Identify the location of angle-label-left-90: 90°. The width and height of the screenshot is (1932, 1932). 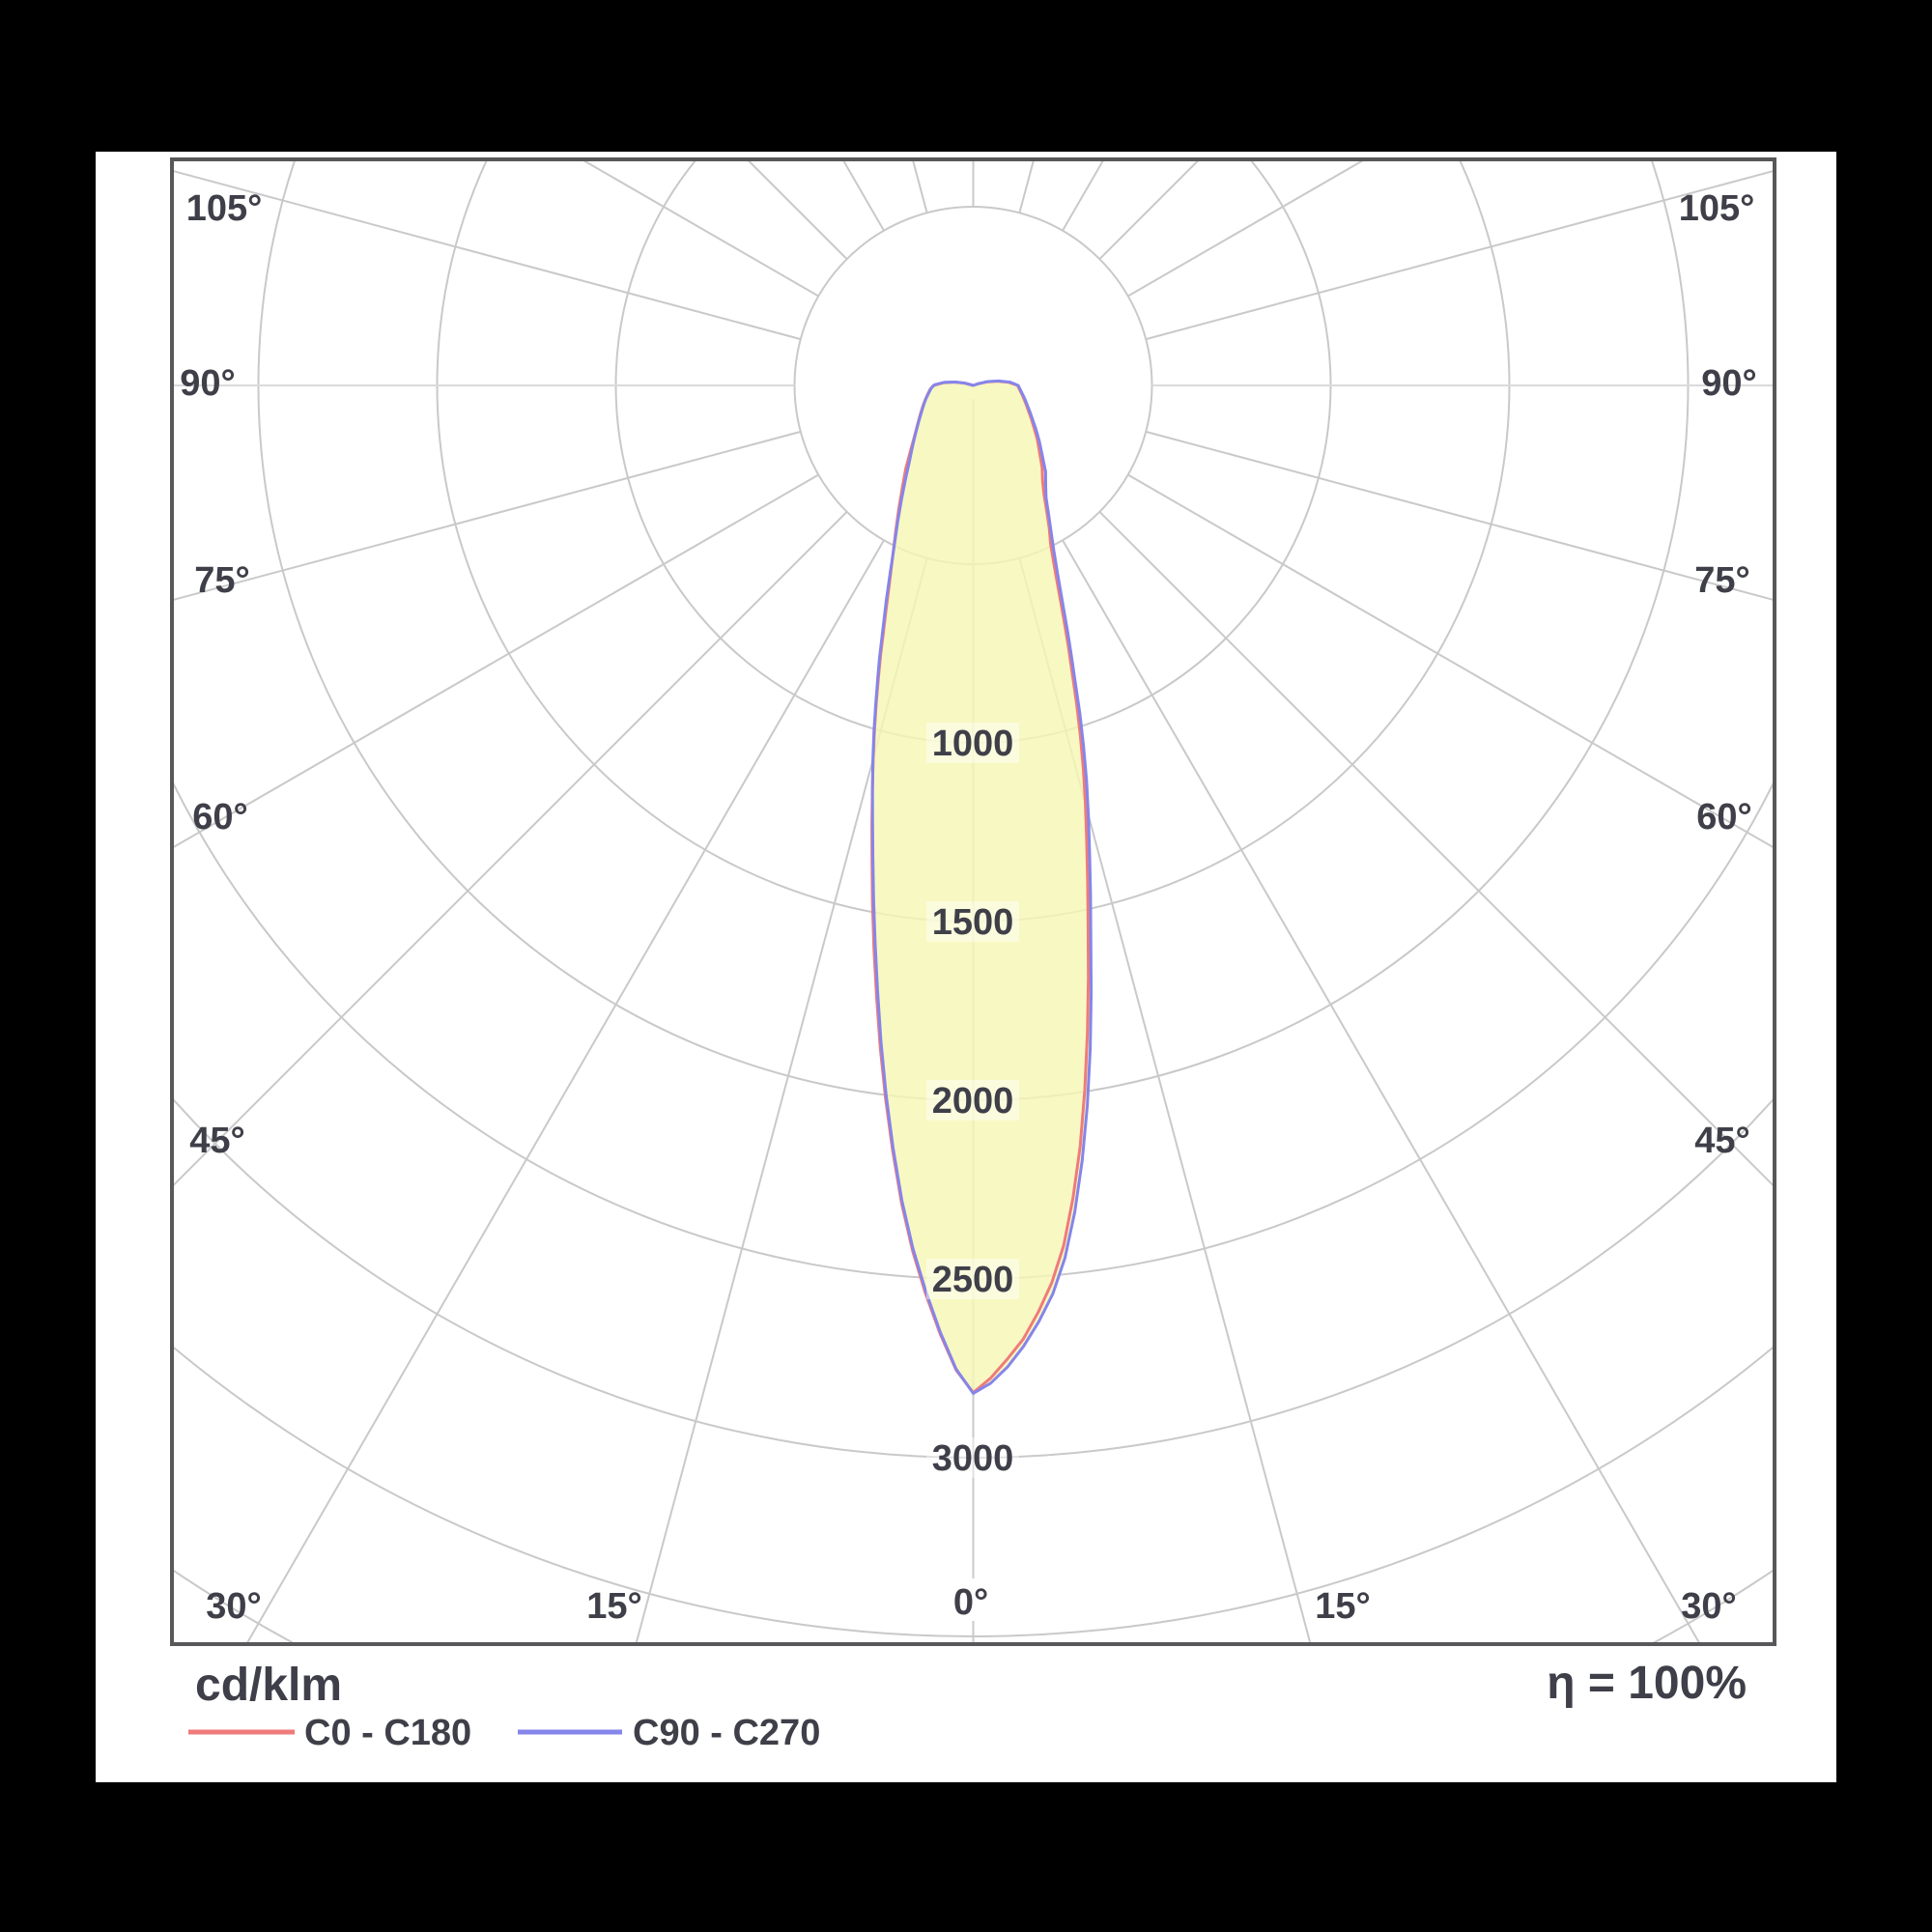
(207, 383).